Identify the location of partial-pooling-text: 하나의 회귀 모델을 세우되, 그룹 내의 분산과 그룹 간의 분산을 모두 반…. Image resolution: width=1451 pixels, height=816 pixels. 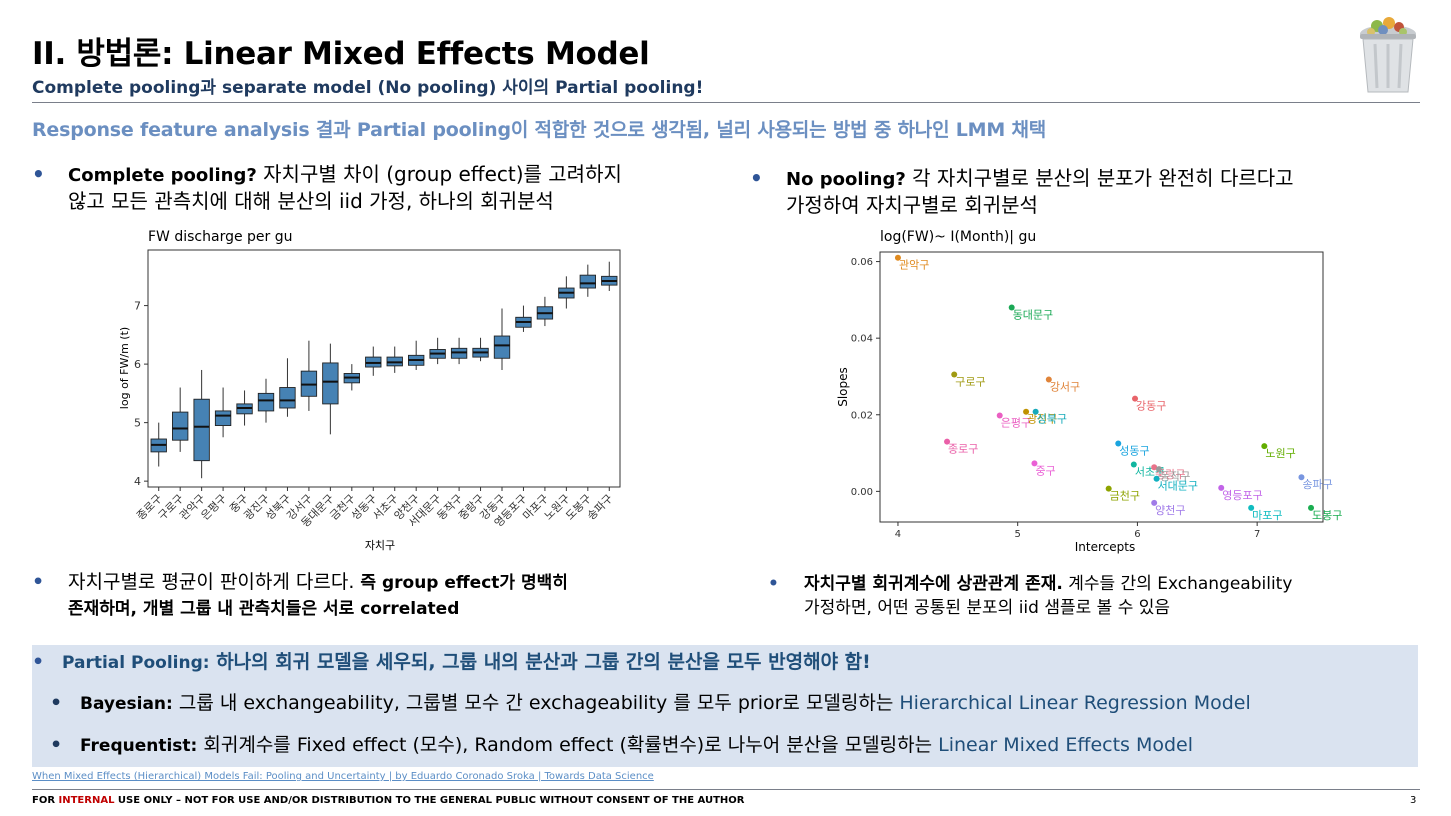
(540, 662).